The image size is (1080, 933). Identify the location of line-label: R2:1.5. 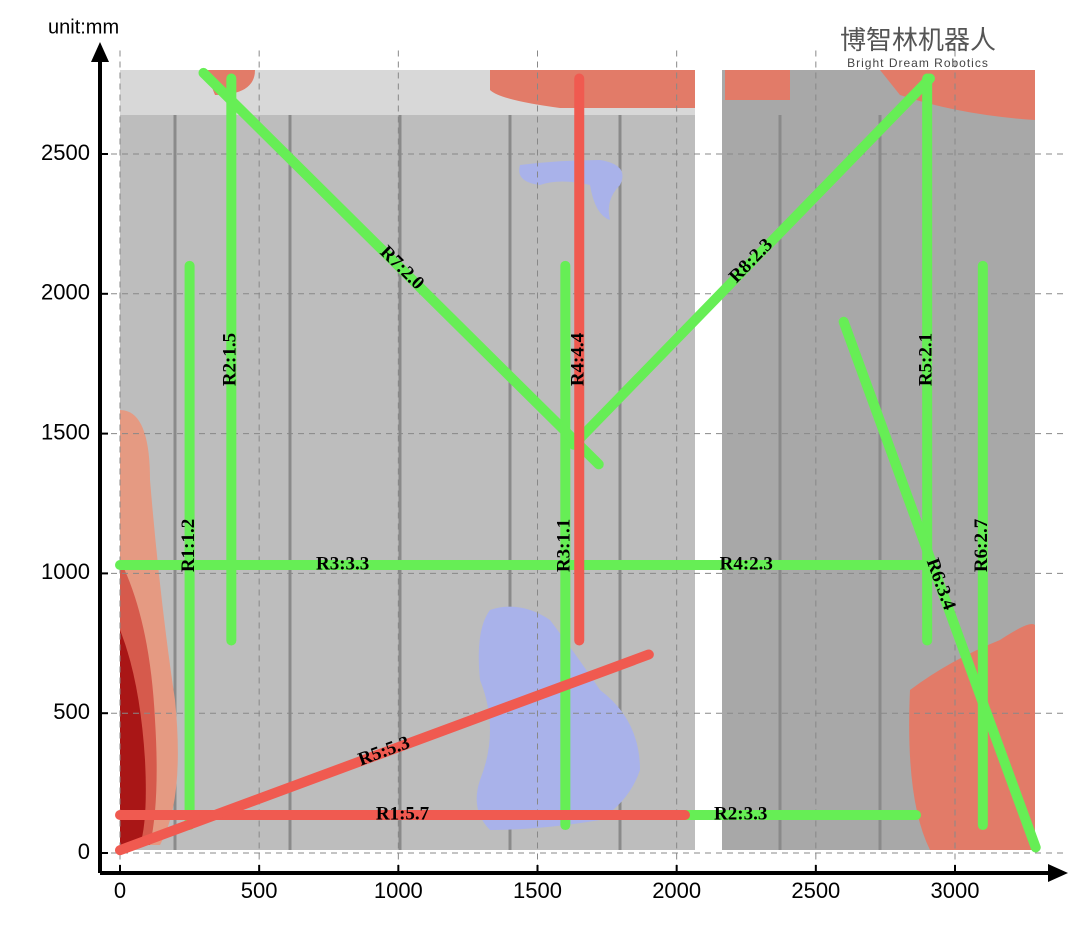
(230, 359).